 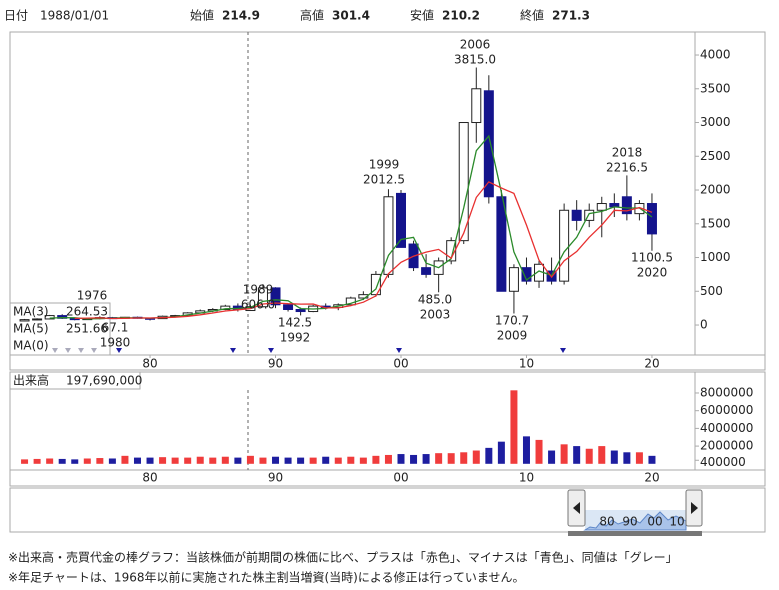 What do you see at coordinates (512, 321) in the screenshot?
I see `annotation: 170.7` at bounding box center [512, 321].